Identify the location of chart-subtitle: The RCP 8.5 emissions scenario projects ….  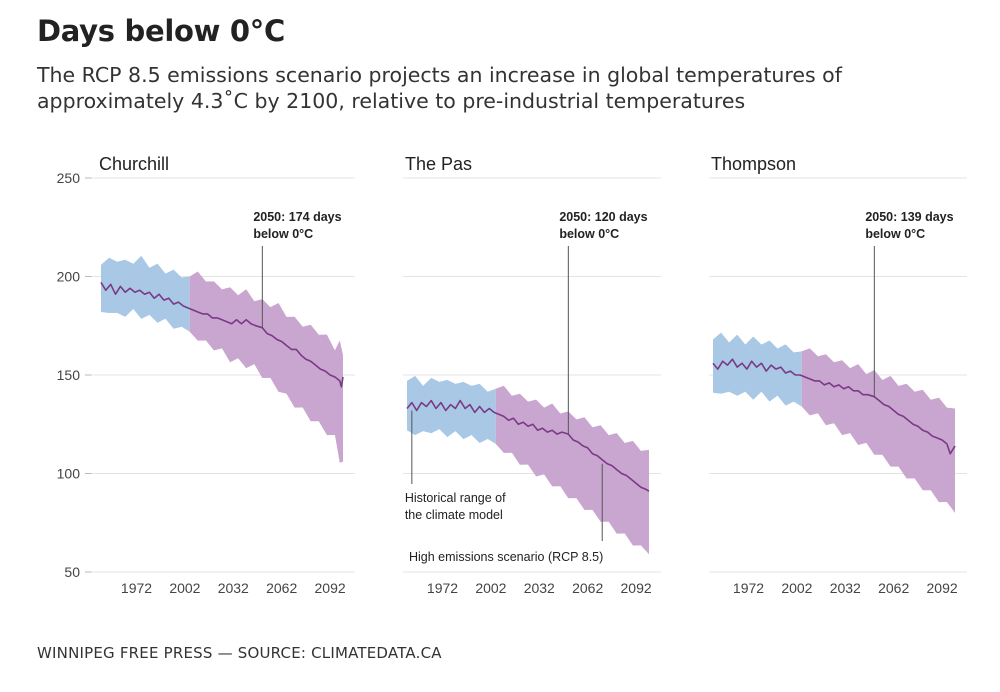
(439, 88).